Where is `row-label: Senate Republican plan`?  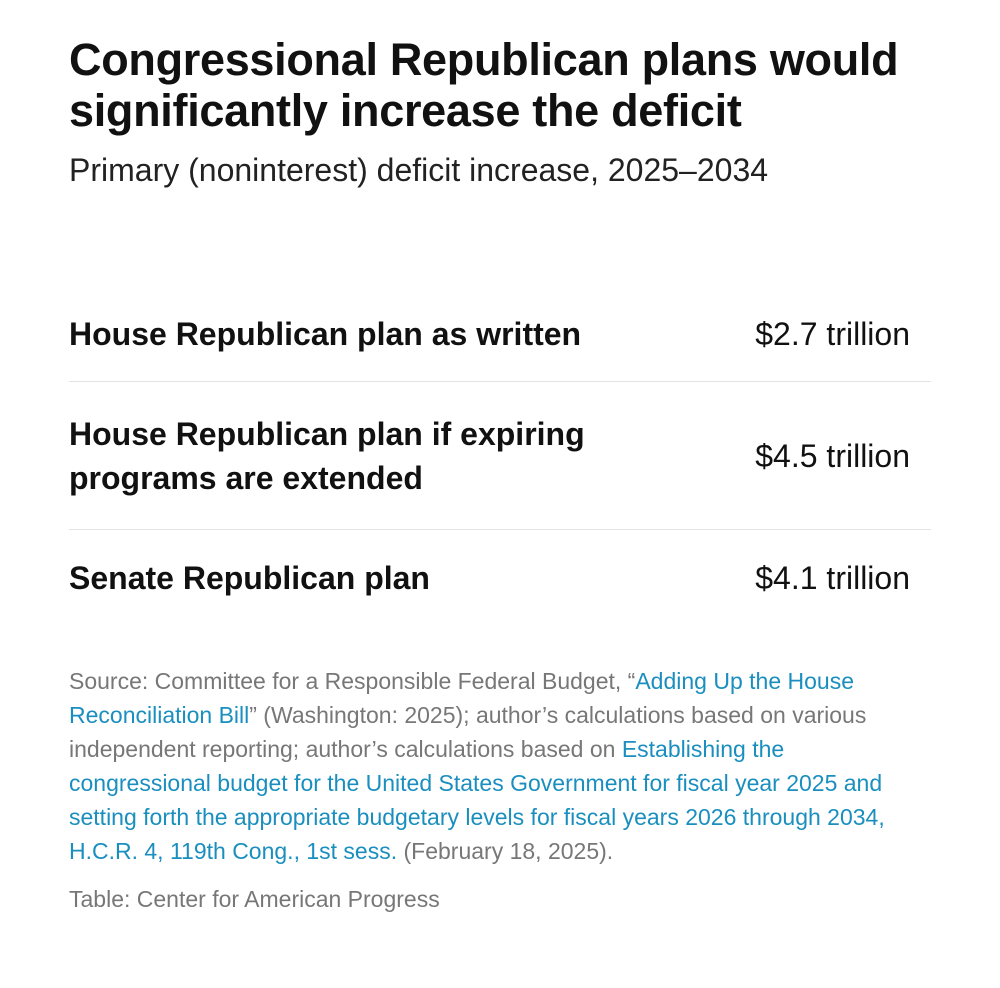
row-label: Senate Republican plan is located at coordinates (249, 578).